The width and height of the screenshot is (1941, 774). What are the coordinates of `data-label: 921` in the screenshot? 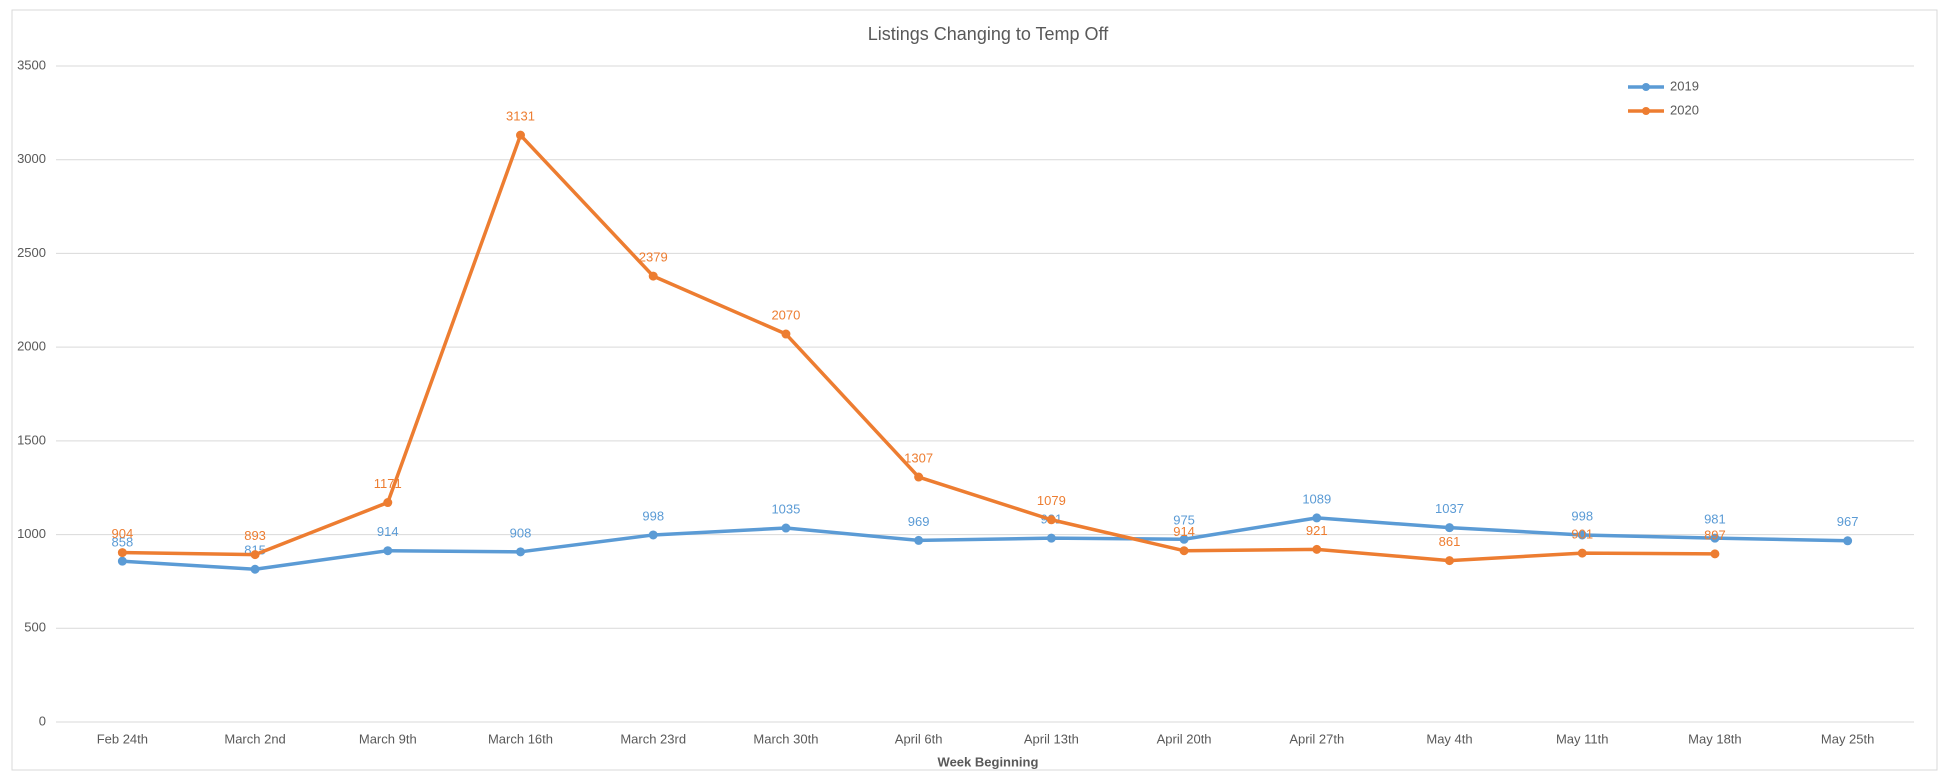 It's located at (1317, 530).